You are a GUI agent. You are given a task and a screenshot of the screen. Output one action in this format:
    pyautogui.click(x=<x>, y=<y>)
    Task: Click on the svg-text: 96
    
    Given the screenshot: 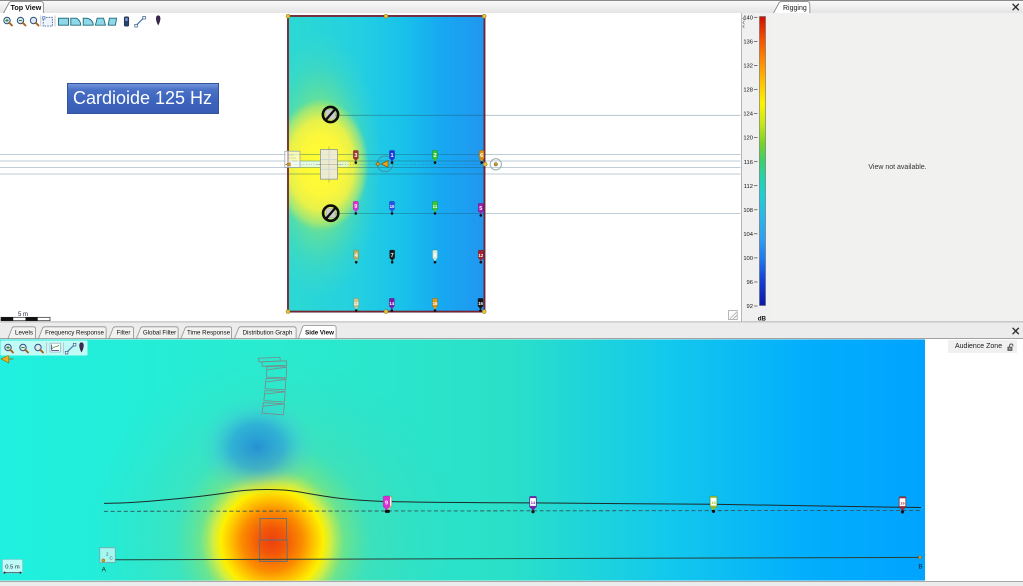 What is the action you would take?
    pyautogui.click(x=750, y=283)
    